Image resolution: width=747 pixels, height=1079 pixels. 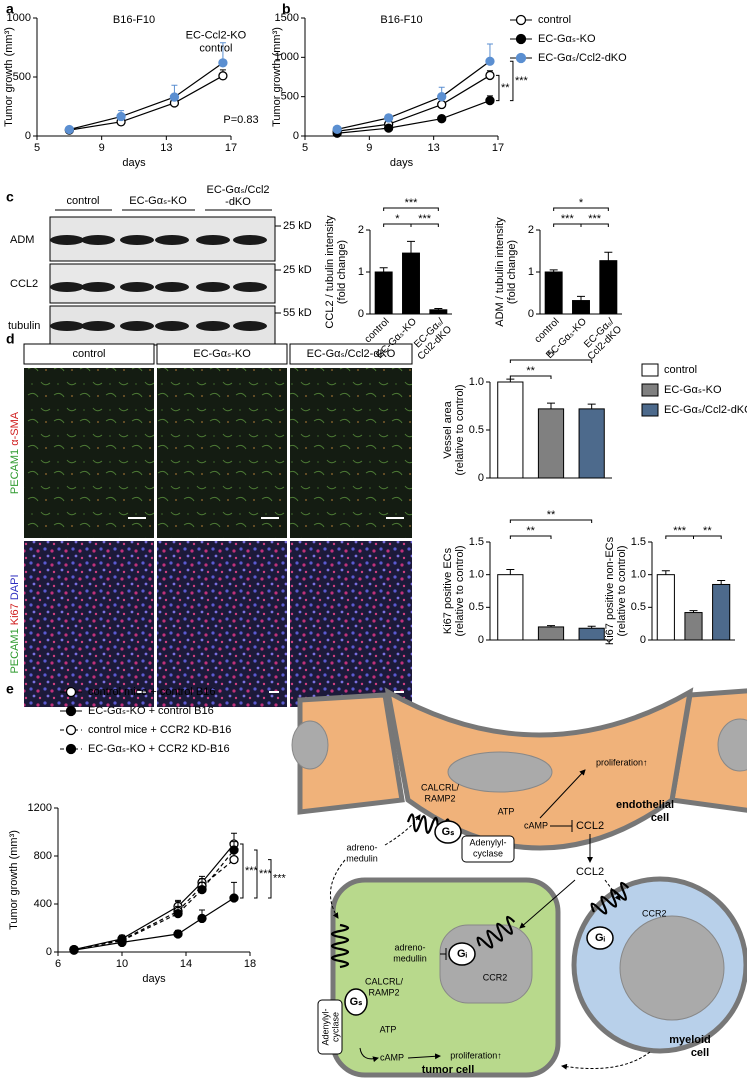 What do you see at coordinates (58, 964) in the screenshot?
I see `x-tick-label: 6` at bounding box center [58, 964].